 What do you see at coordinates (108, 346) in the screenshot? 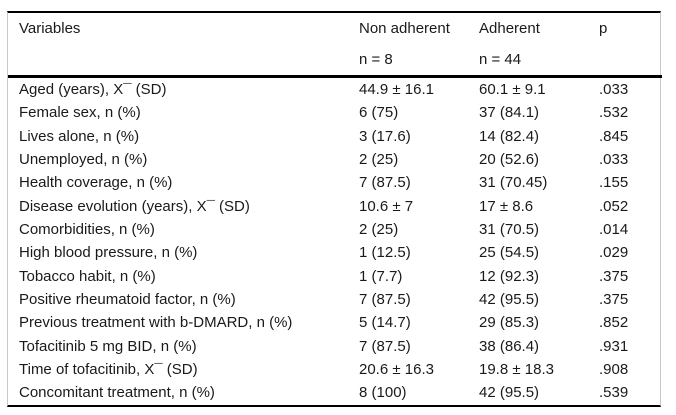
I see `variable-cell: Tofacitinib 5 mg BID, n (%)` at bounding box center [108, 346].